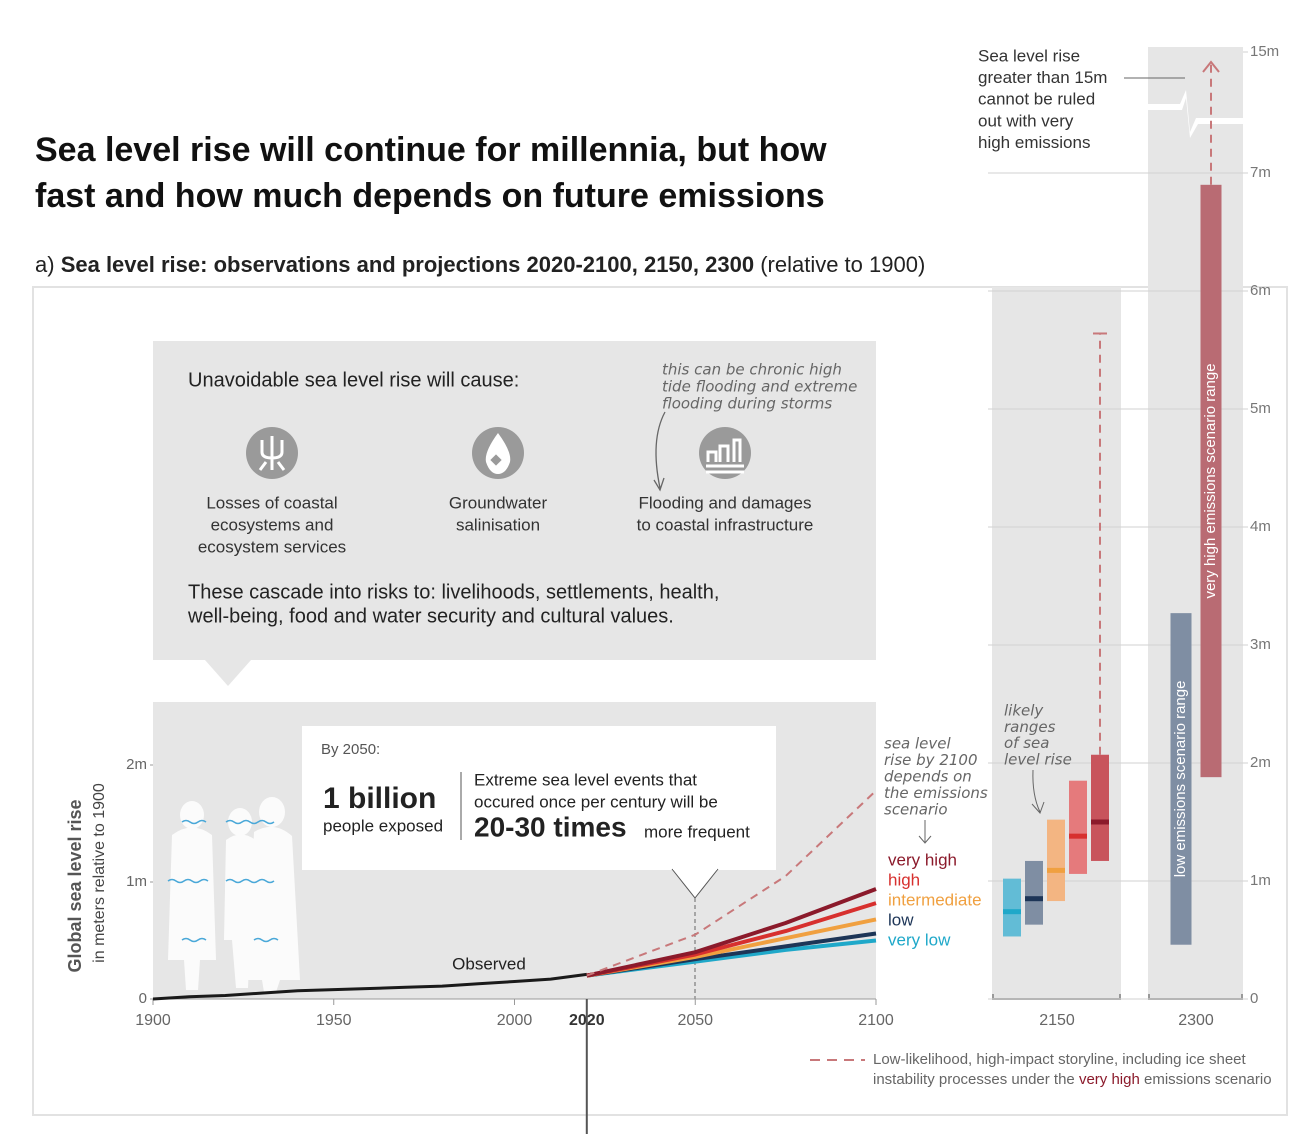  What do you see at coordinates (1260, 762) in the screenshot?
I see `y2-tick-label: 2m` at bounding box center [1260, 762].